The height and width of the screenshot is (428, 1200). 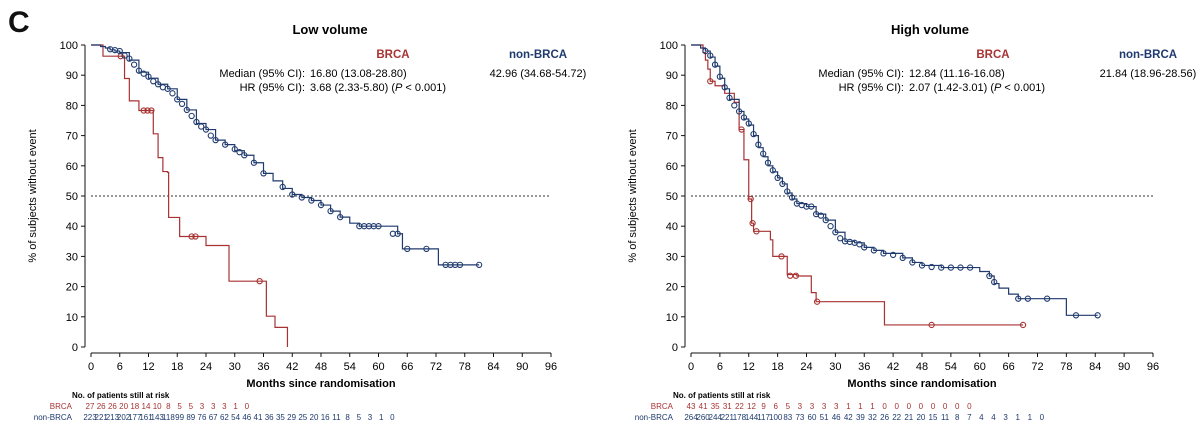 I want to click on x-tick-label: 12, so click(x=749, y=367).